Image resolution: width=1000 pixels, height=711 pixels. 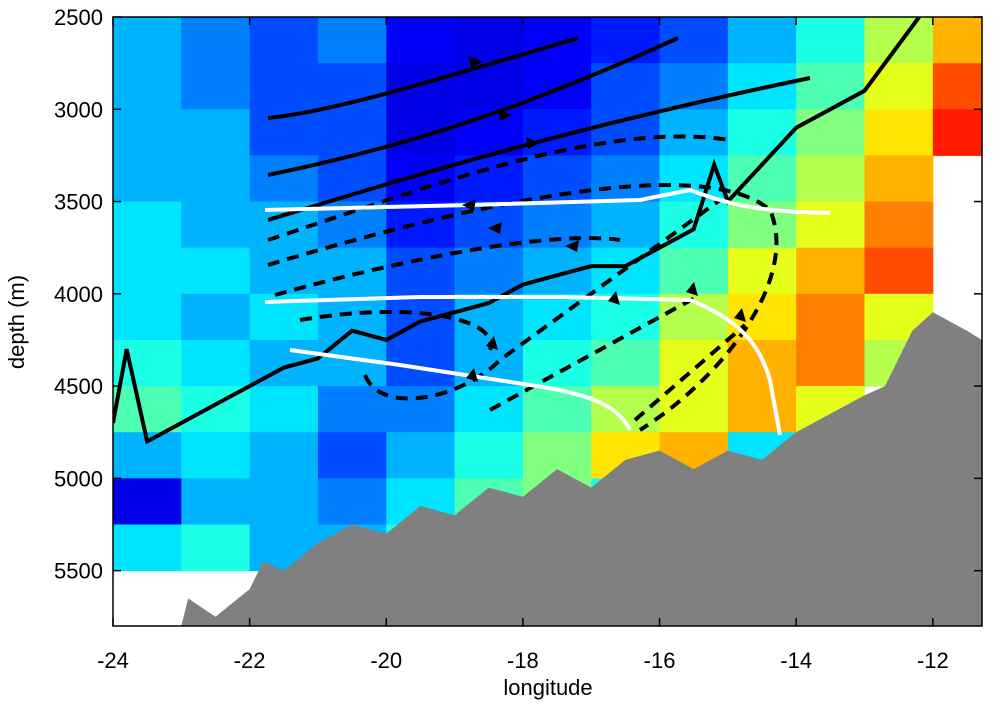 I want to click on y-tick-label: 2500, so click(x=78, y=17).